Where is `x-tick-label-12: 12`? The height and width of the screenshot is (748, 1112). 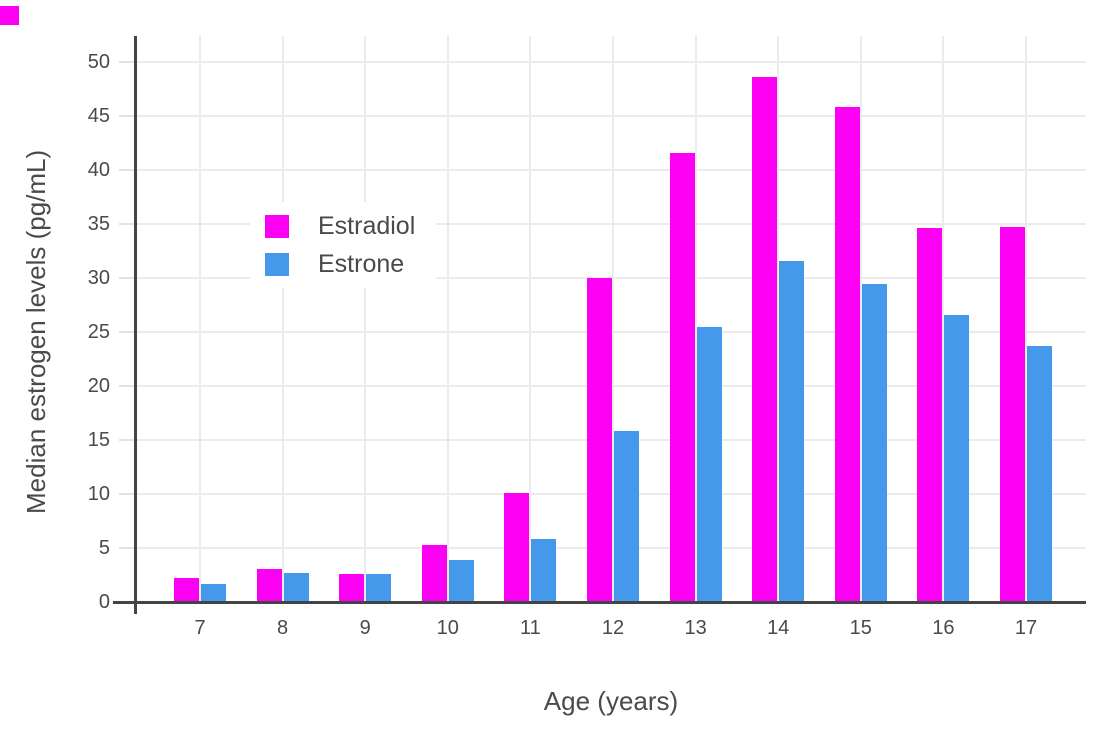 x-tick-label-12: 12 is located at coordinates (613, 628).